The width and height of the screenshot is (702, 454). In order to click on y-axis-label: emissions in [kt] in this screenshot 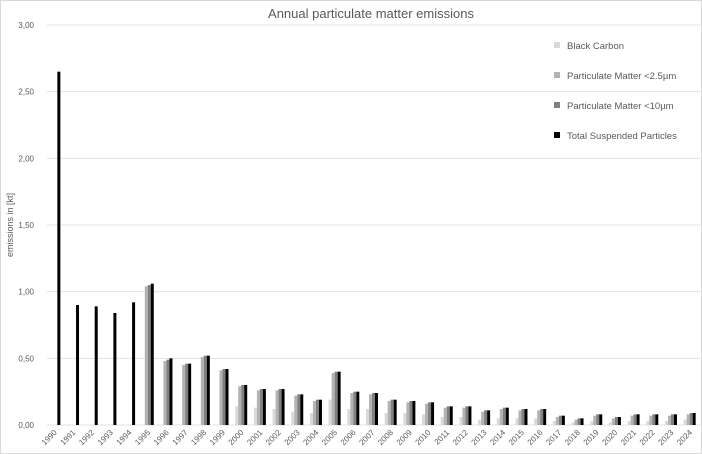, I will do `click(10, 225)`.